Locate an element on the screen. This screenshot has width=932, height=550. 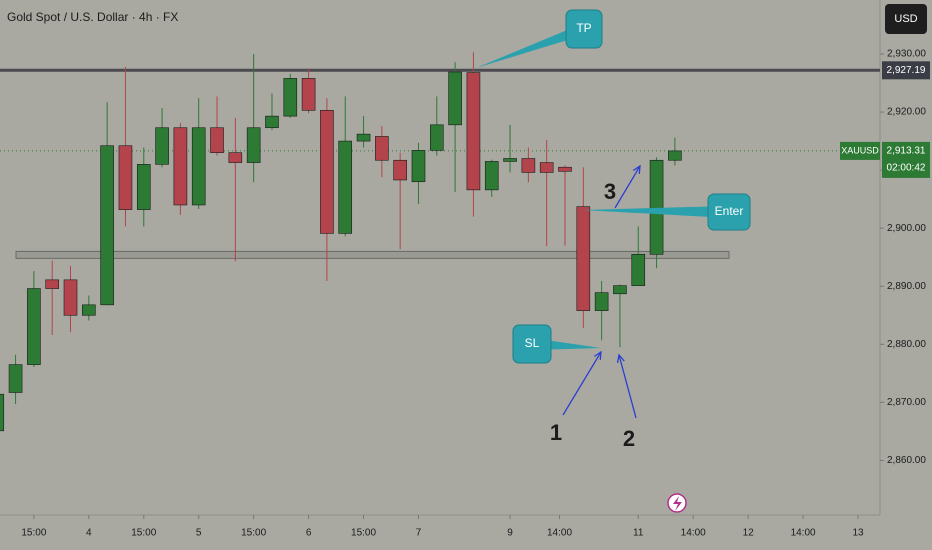
callout-label: TP is located at coordinates (583, 28).